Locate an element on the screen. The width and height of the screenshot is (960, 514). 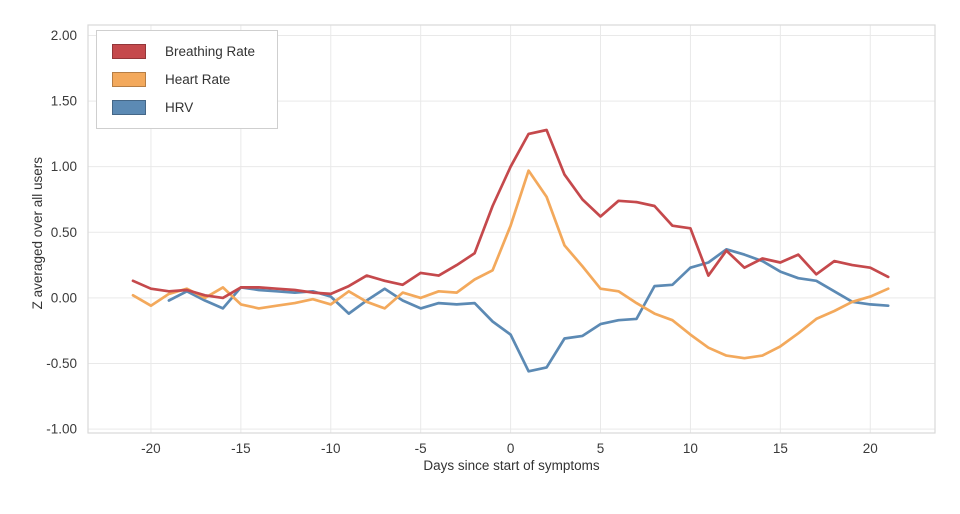
x-tick-label: 15 is located at coordinates (780, 448).